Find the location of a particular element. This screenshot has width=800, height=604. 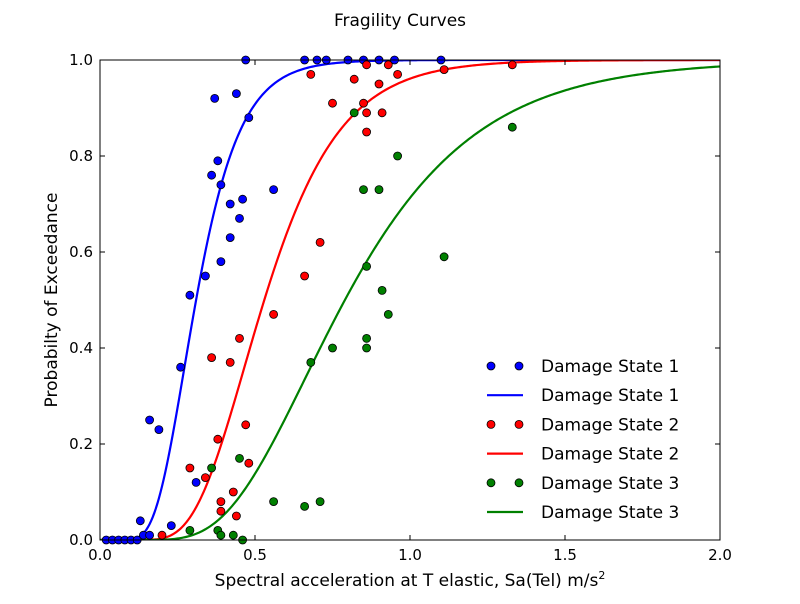

y-tick-label: 0.8 is located at coordinates (81, 156).